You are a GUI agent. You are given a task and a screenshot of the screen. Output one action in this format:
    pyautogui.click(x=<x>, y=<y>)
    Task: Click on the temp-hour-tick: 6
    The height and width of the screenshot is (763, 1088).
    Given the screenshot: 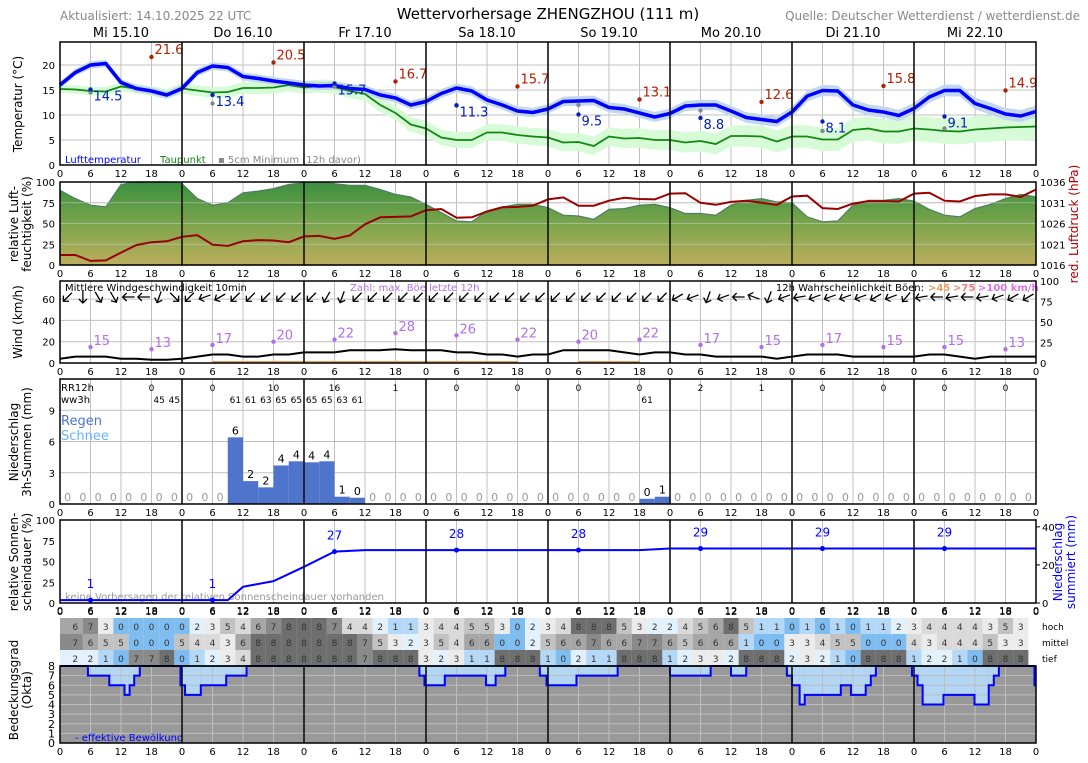 What is the action you would take?
    pyautogui.click(x=578, y=174)
    